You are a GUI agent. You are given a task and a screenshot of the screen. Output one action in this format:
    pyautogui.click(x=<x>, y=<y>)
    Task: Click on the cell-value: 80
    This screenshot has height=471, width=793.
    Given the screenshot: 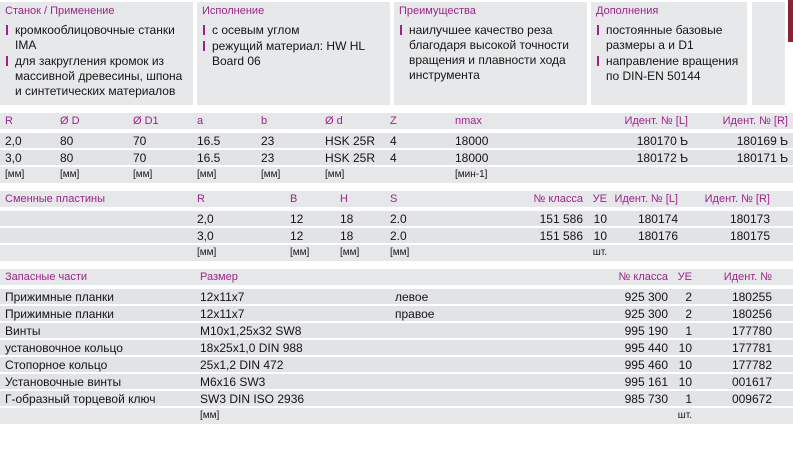 What is the action you would take?
    pyautogui.click(x=91, y=141)
    